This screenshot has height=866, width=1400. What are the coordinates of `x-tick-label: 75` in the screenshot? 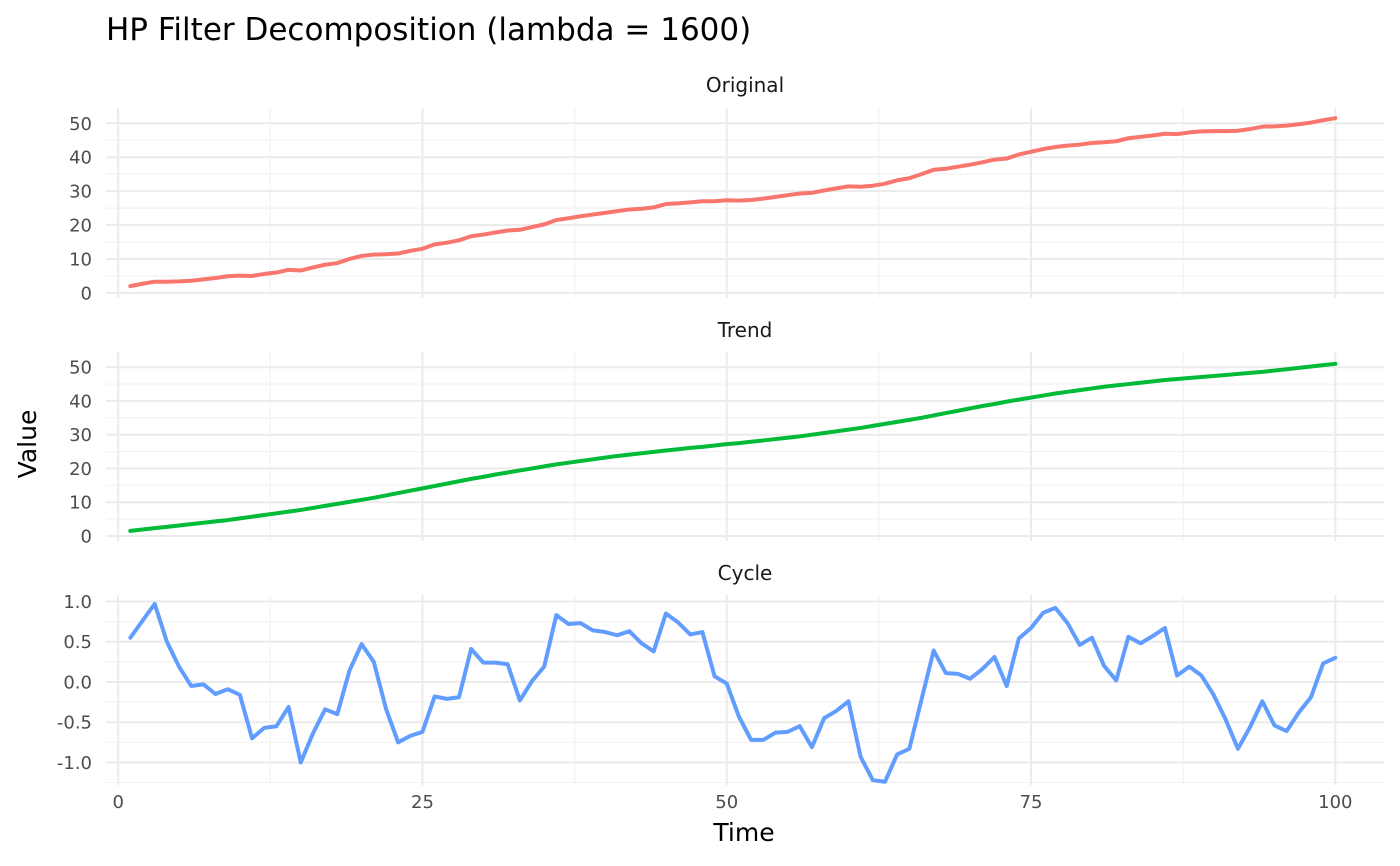 It's located at (1031, 802).